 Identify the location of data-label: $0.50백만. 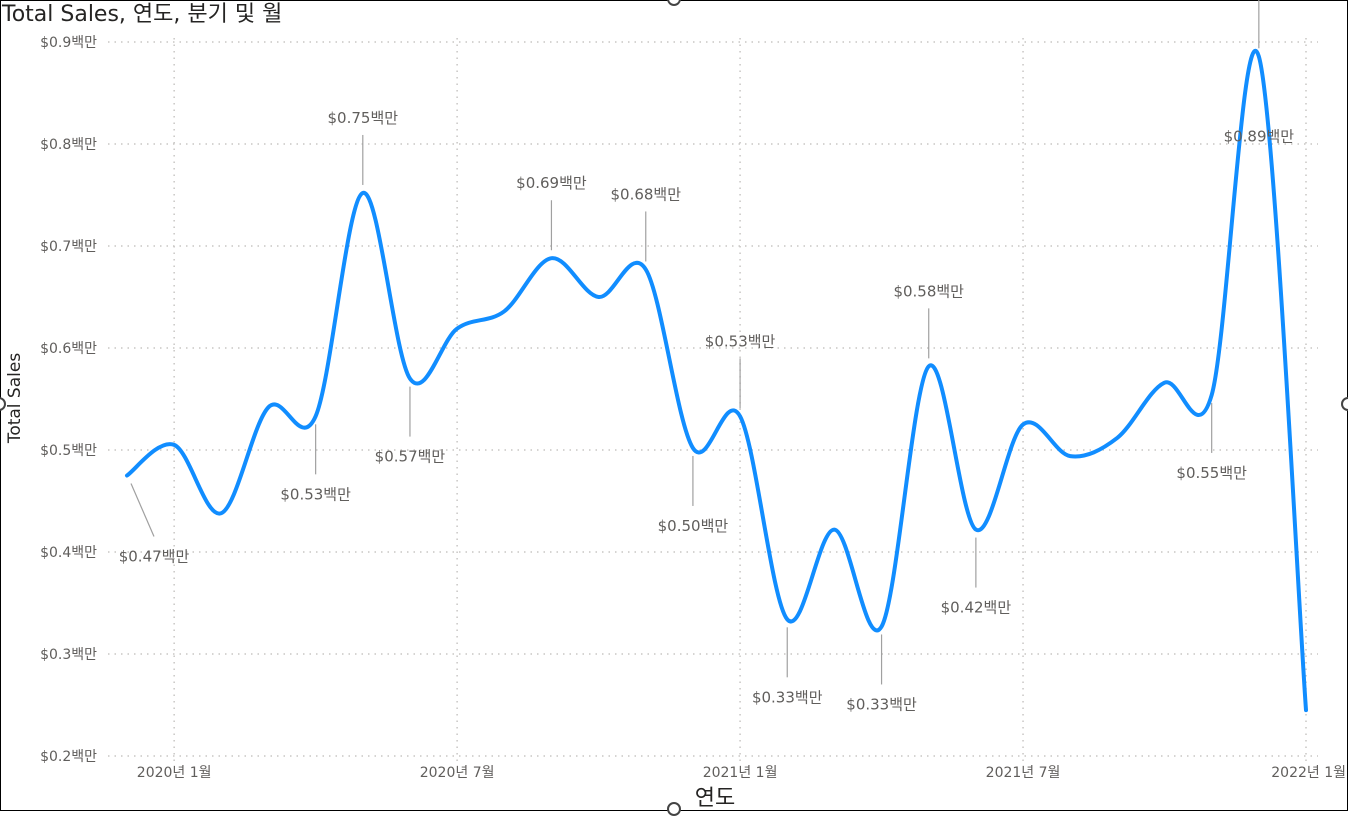
(693, 526).